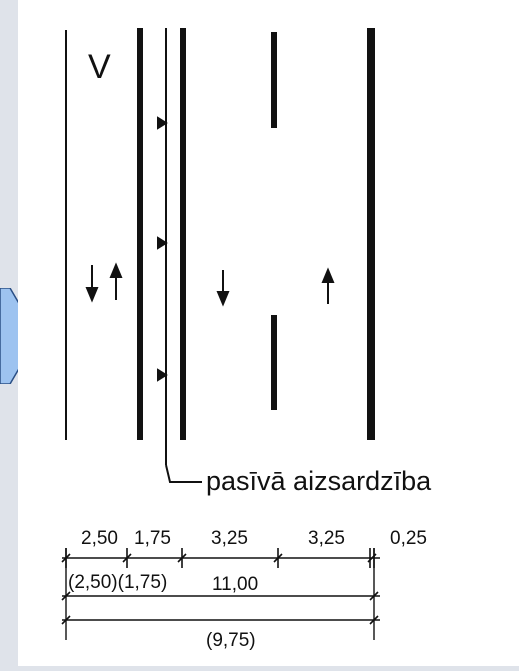  I want to click on callout-label: pasīvā aizsardzība, so click(319, 481).